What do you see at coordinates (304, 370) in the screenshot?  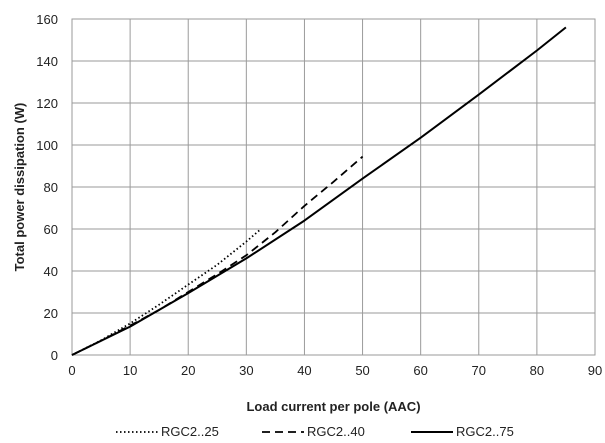 I see `x-tick-label-4: 40` at bounding box center [304, 370].